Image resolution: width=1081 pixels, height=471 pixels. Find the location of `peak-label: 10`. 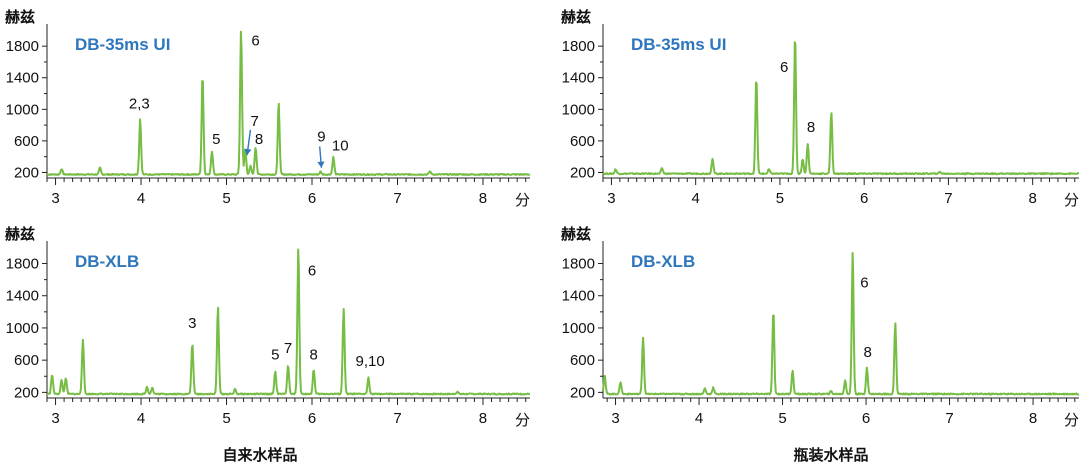

peak-label: 10 is located at coordinates (340, 145).